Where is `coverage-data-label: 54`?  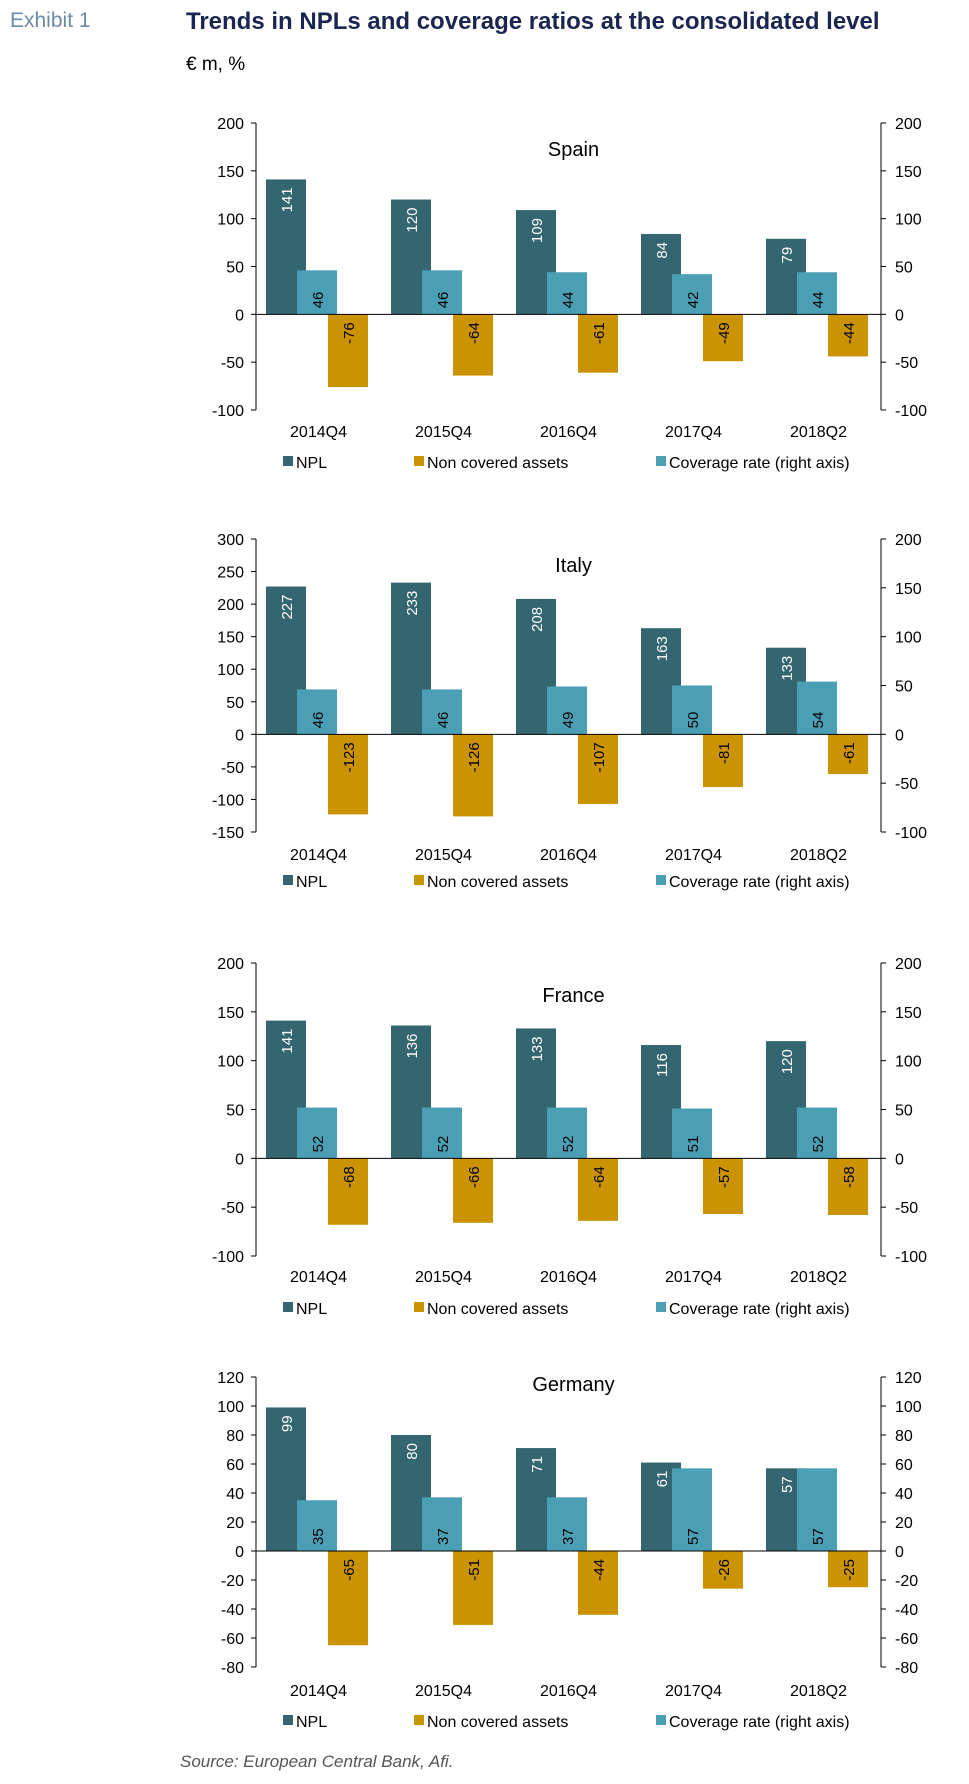
coverage-data-label: 54 is located at coordinates (818, 720).